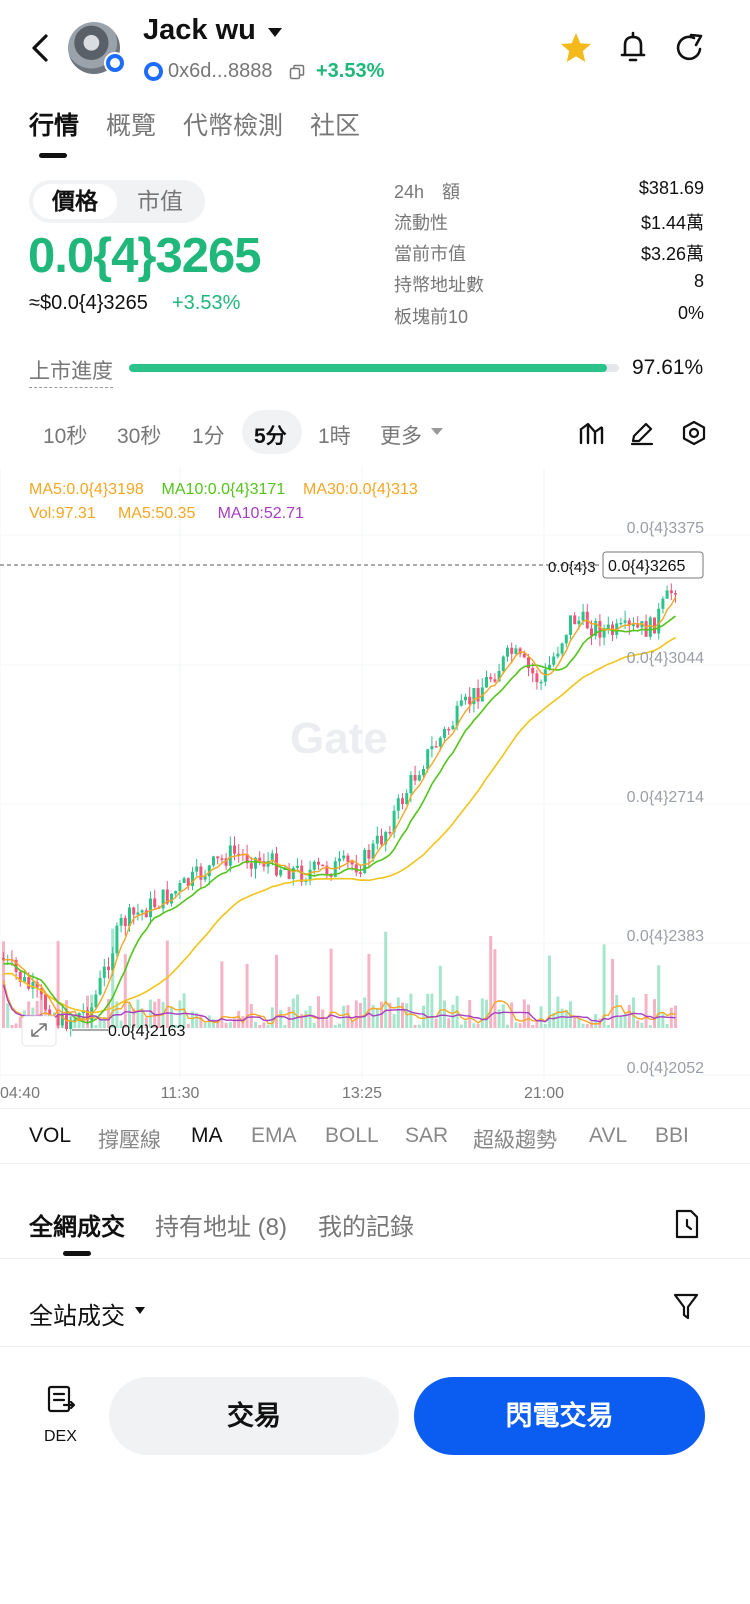 Image resolution: width=750 pixels, height=1604 pixels. Describe the element at coordinates (65, 436) in the screenshot. I see `interval-10s: 10秒` at that location.